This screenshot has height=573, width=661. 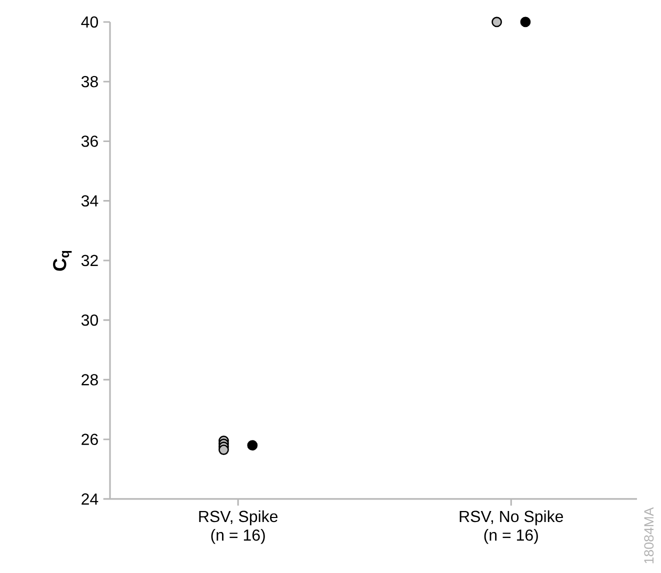 I want to click on x-tick-label: RSV, No Spike (n = 16), so click(x=511, y=527).